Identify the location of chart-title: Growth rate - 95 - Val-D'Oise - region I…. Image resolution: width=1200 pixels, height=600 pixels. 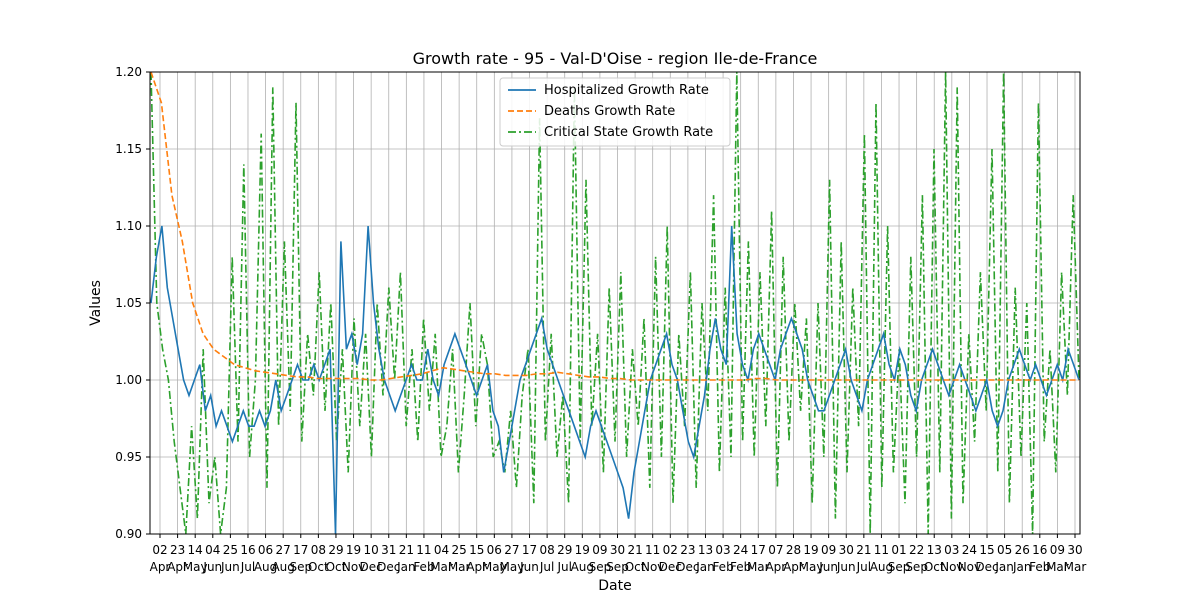
(615, 58).